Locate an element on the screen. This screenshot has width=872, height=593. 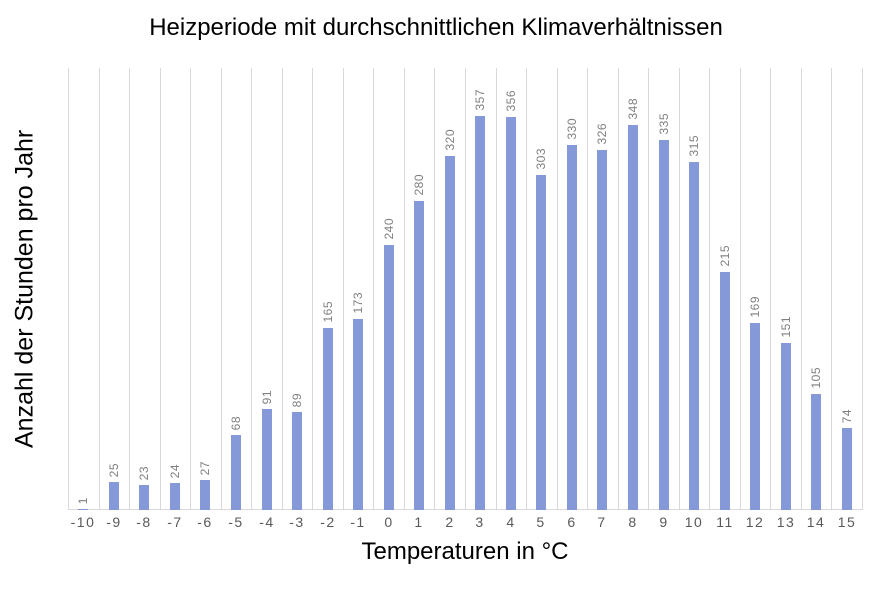
bar-value-label: 23 is located at coordinates (144, 472).